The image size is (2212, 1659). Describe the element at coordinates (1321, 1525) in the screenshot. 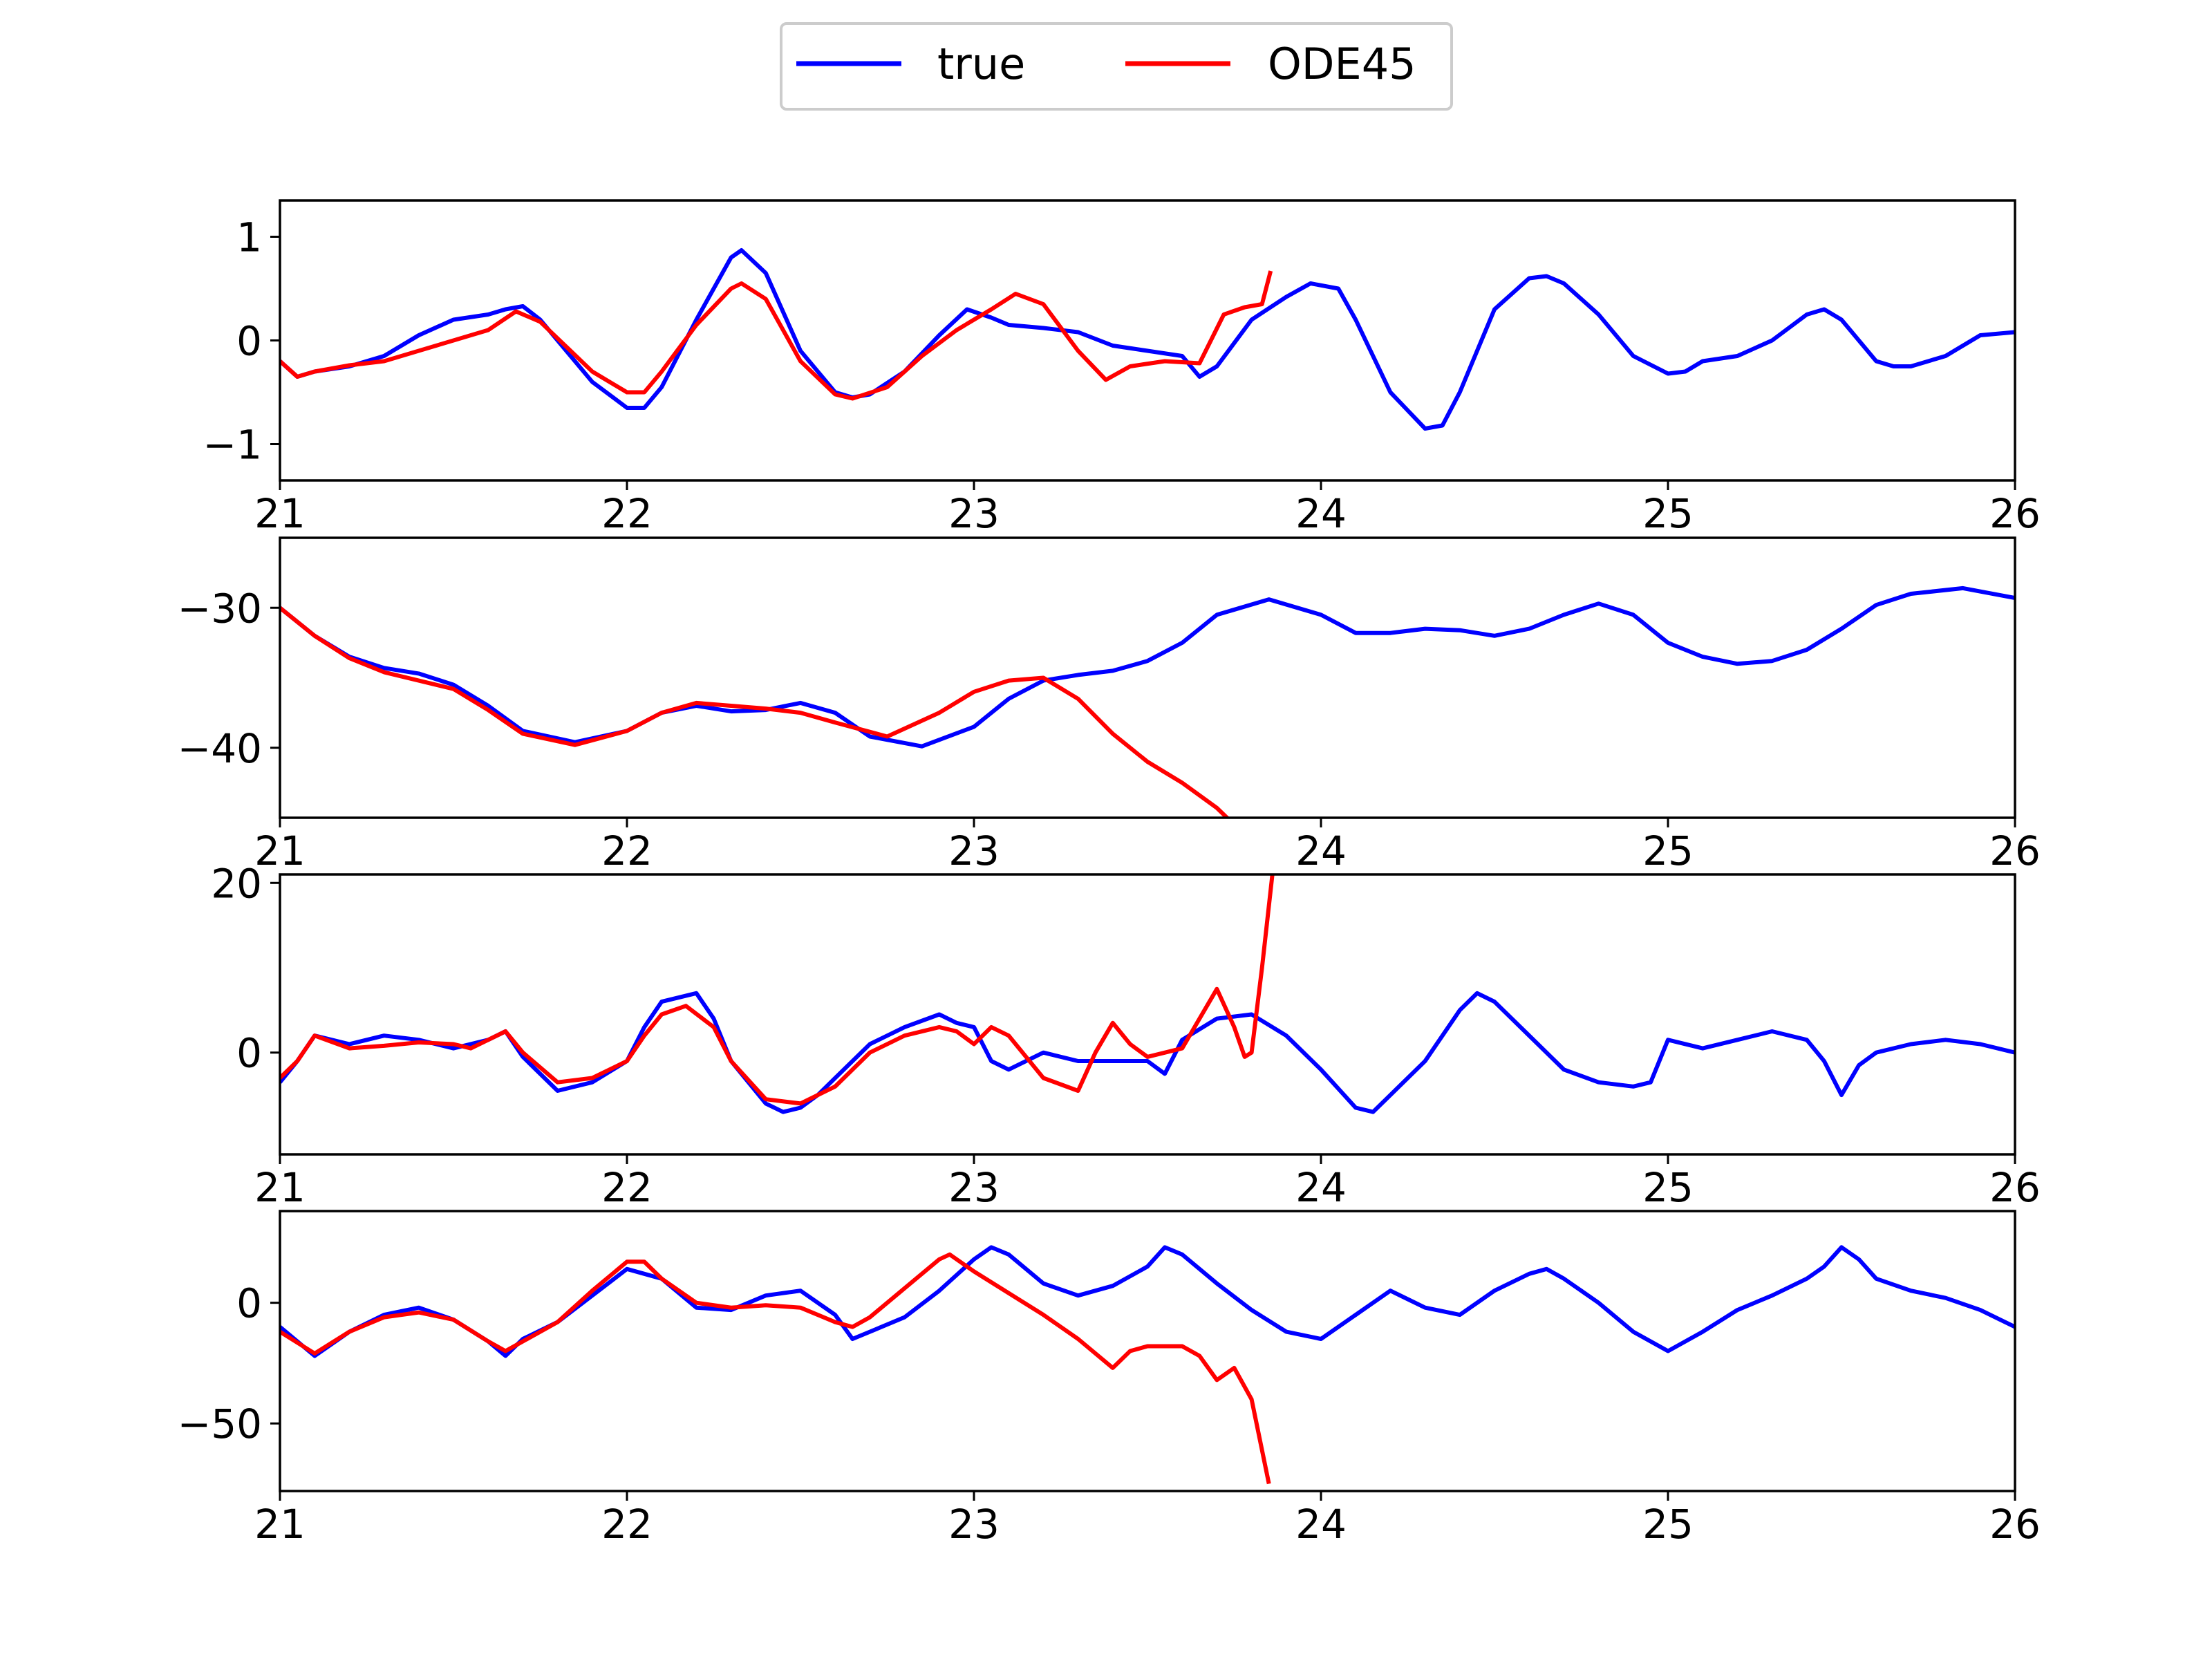

I see `x-tick-label-4-24: 24` at that location.